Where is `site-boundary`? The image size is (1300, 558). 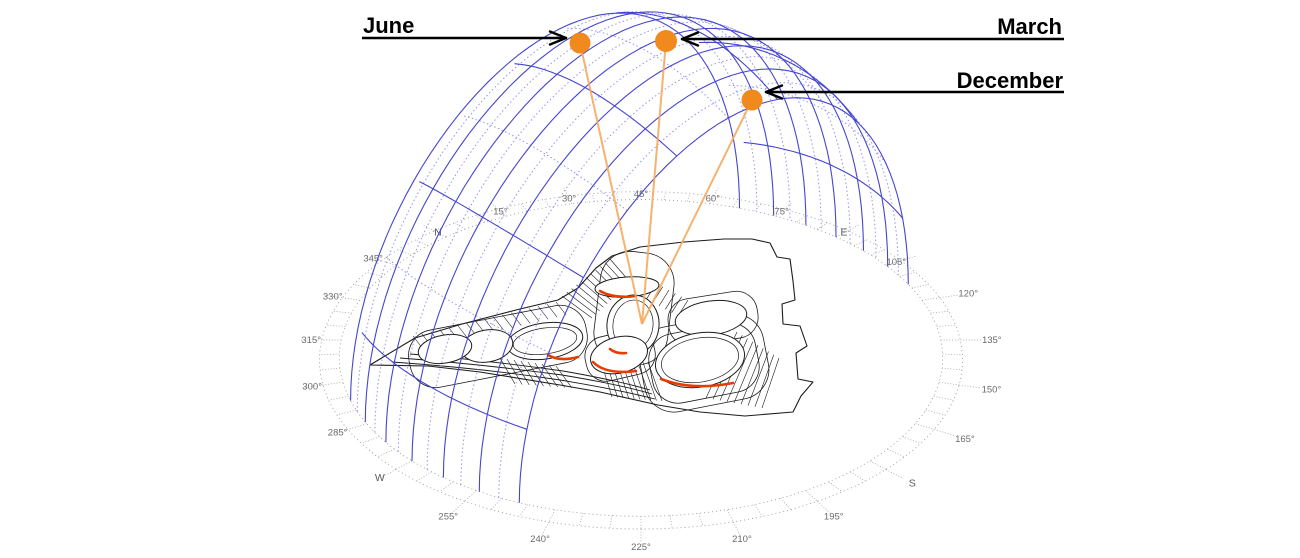 site-boundary is located at coordinates (591, 327).